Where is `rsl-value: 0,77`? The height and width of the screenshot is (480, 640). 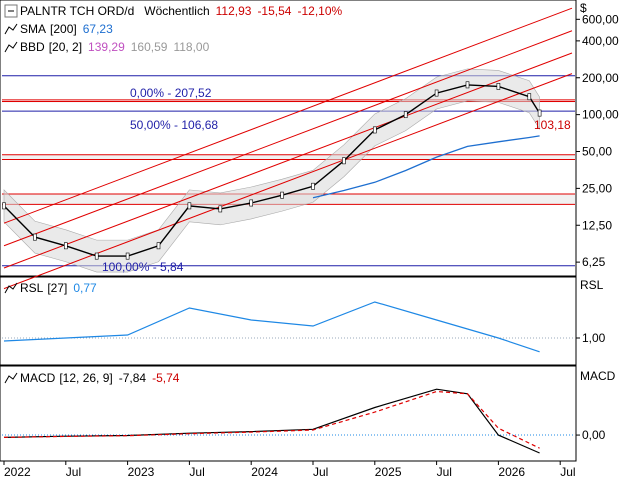
rsl-value: 0,77 is located at coordinates (85, 288).